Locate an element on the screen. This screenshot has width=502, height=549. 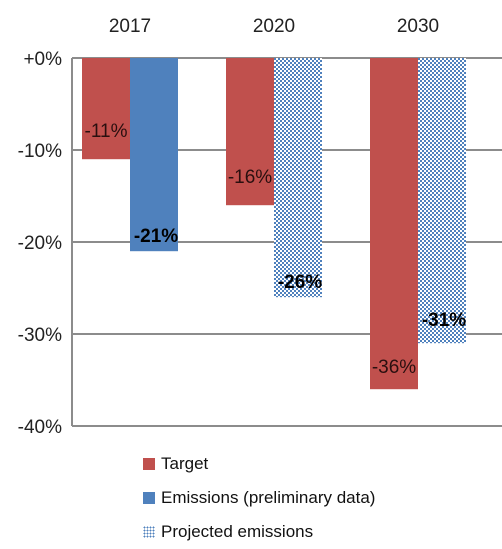
legend-swatch-emissions is located at coordinates (149, 498).